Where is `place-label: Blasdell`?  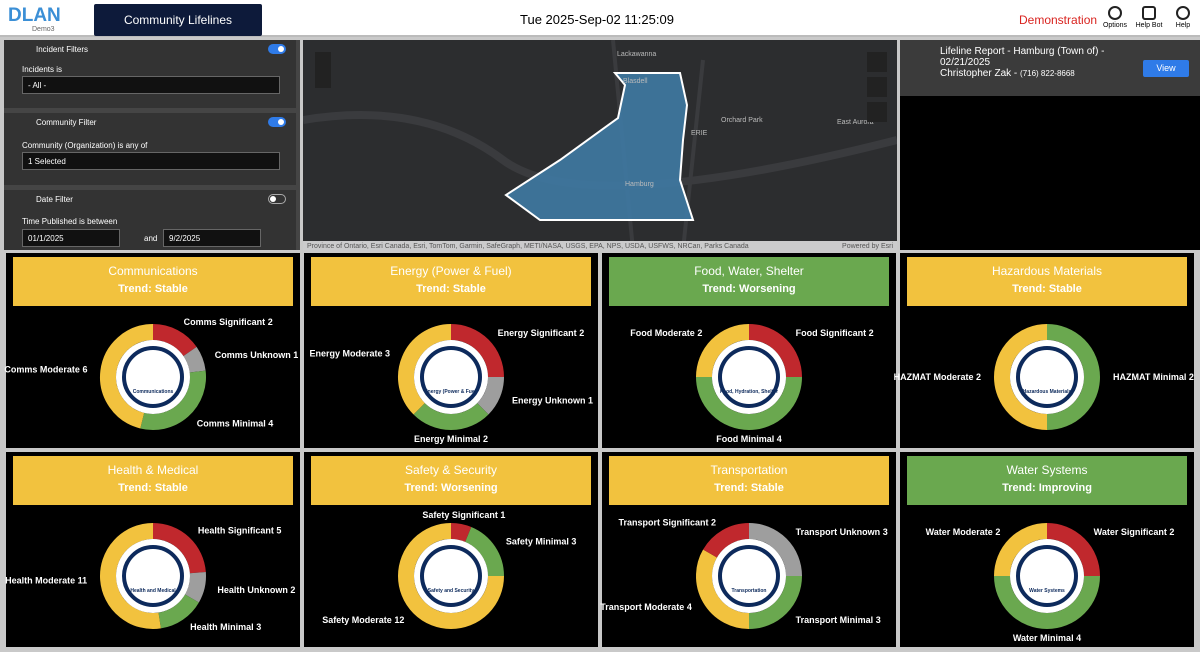
place-label: Blasdell is located at coordinates (635, 81).